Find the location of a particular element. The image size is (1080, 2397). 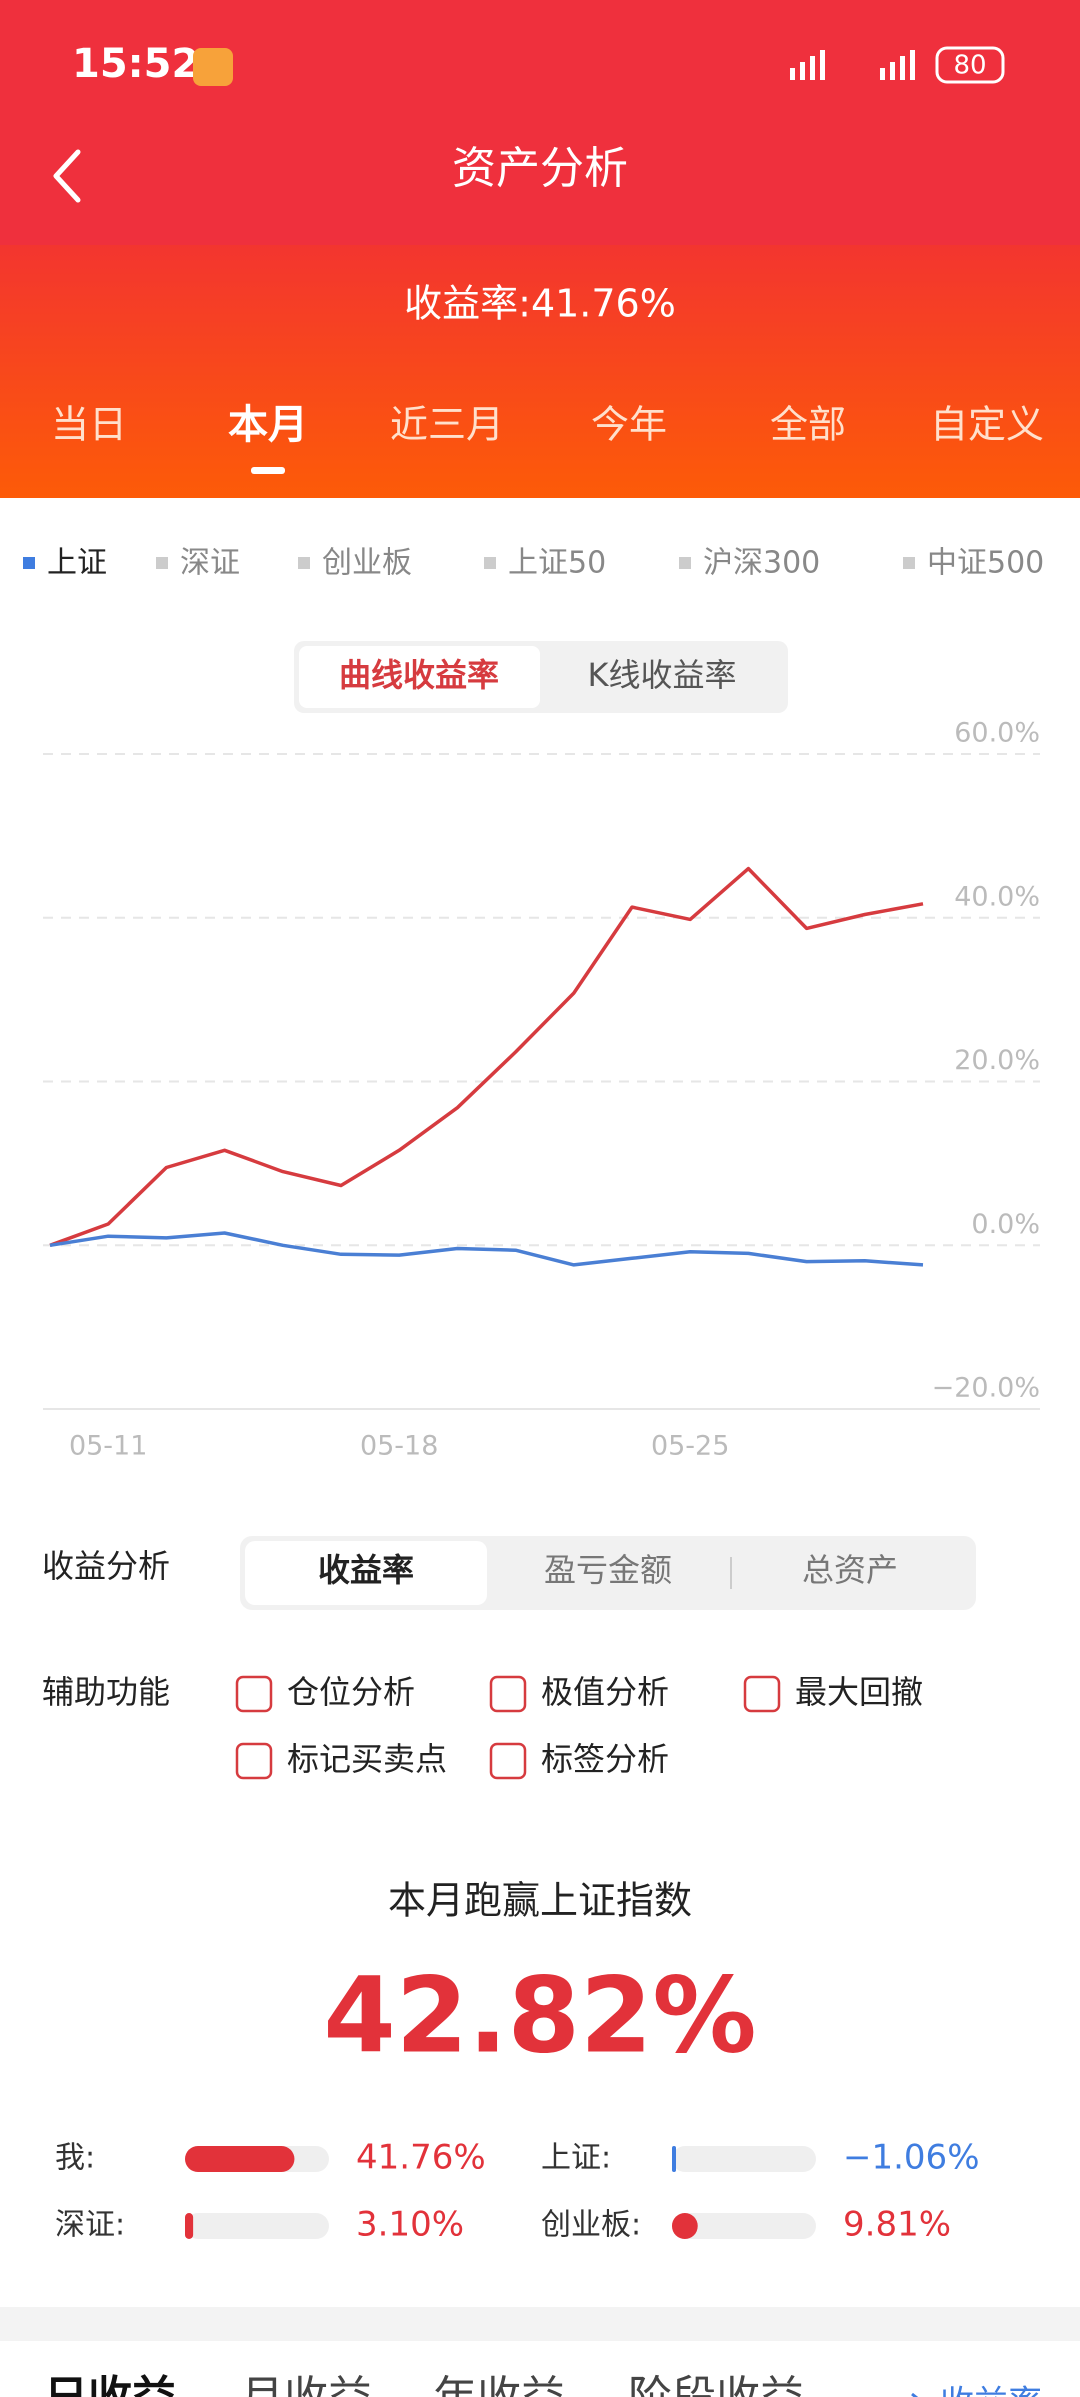

y-tick-label: −20.0% is located at coordinates (986, 1388).